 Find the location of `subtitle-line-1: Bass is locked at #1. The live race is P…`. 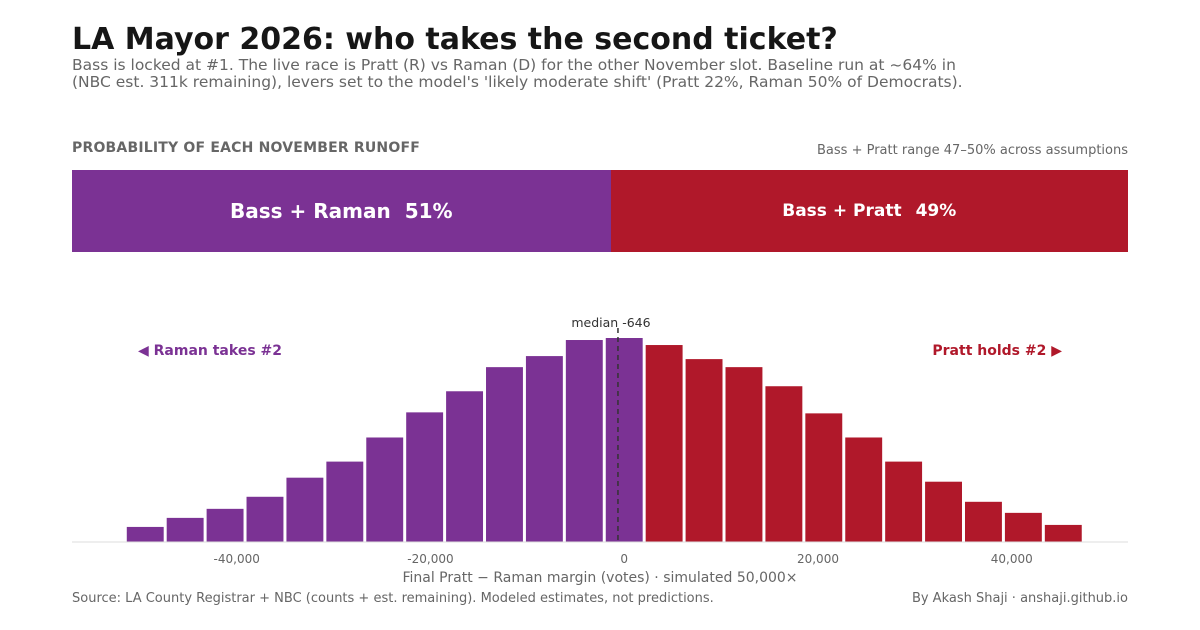

subtitle-line-1: Bass is locked at #1. The live race is P… is located at coordinates (514, 65).